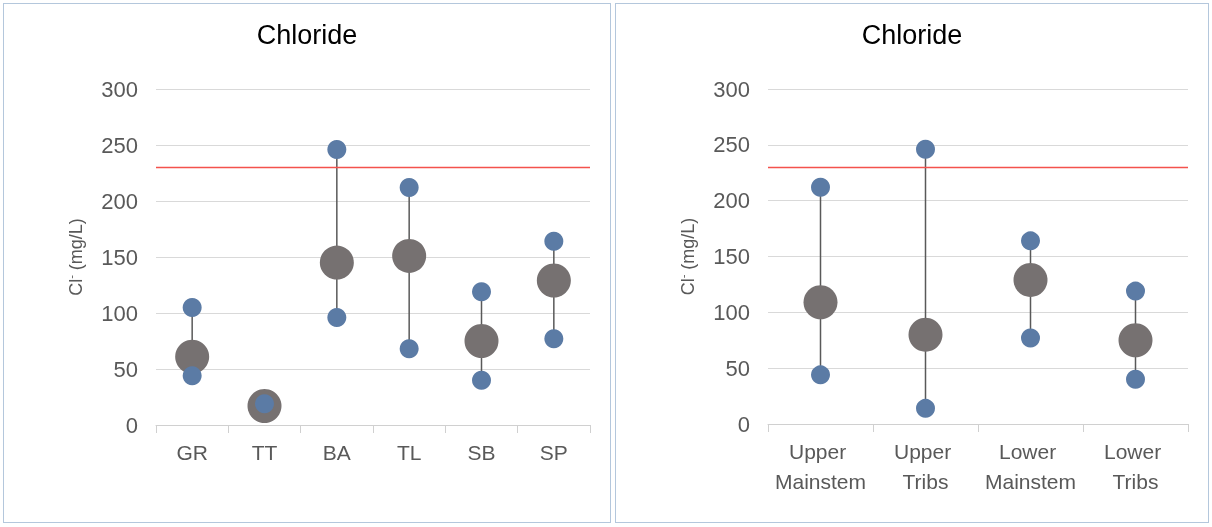 This screenshot has height=527, width=1212. I want to click on x-tick-label: Lower Tribs, so click(1135, 466).